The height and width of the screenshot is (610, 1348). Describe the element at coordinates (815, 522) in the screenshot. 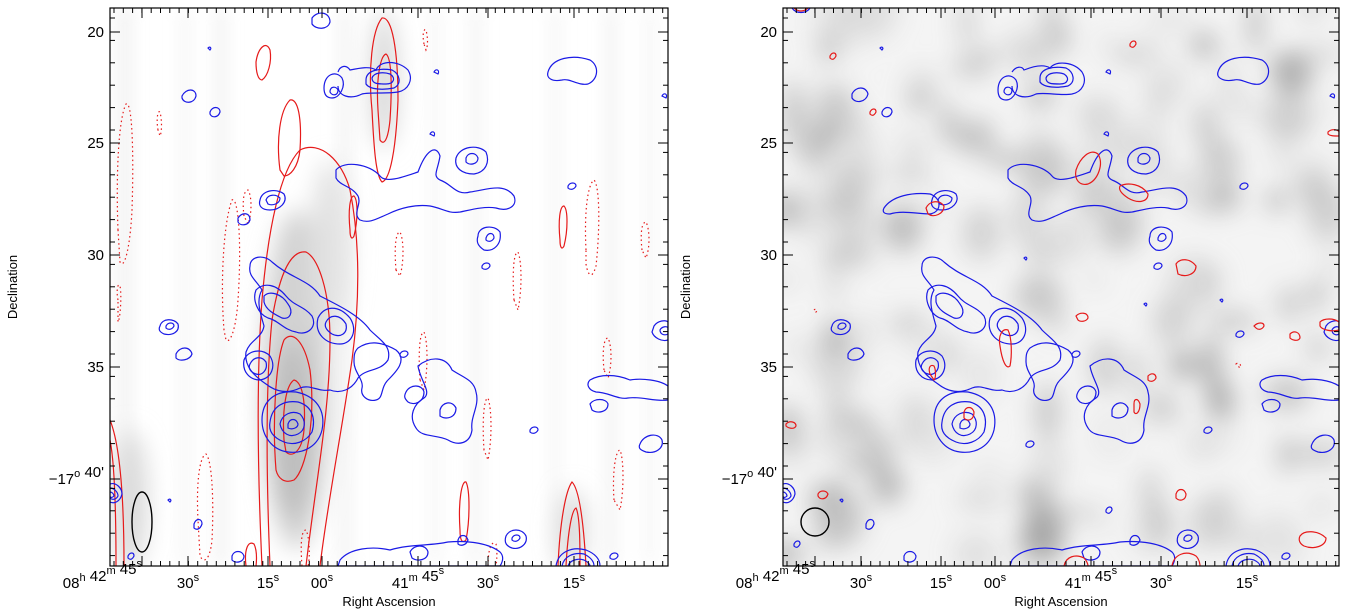

I see `right-beam-circle` at that location.